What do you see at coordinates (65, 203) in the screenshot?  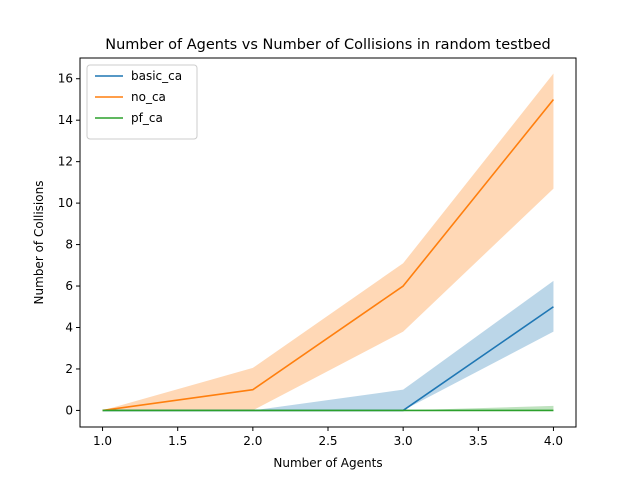 I see `y-tick-label: 10` at bounding box center [65, 203].